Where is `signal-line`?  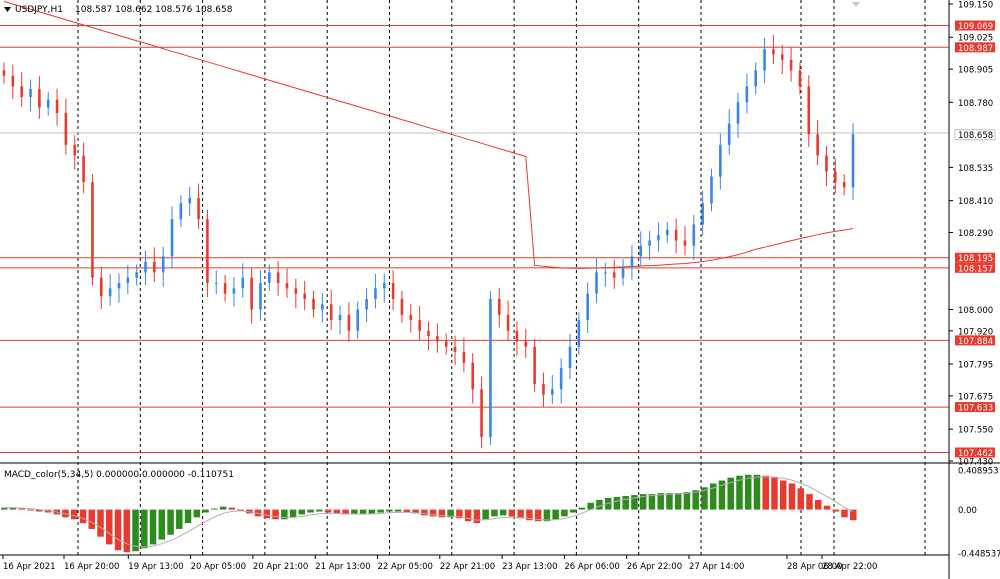
signal-line is located at coordinates (429, 512).